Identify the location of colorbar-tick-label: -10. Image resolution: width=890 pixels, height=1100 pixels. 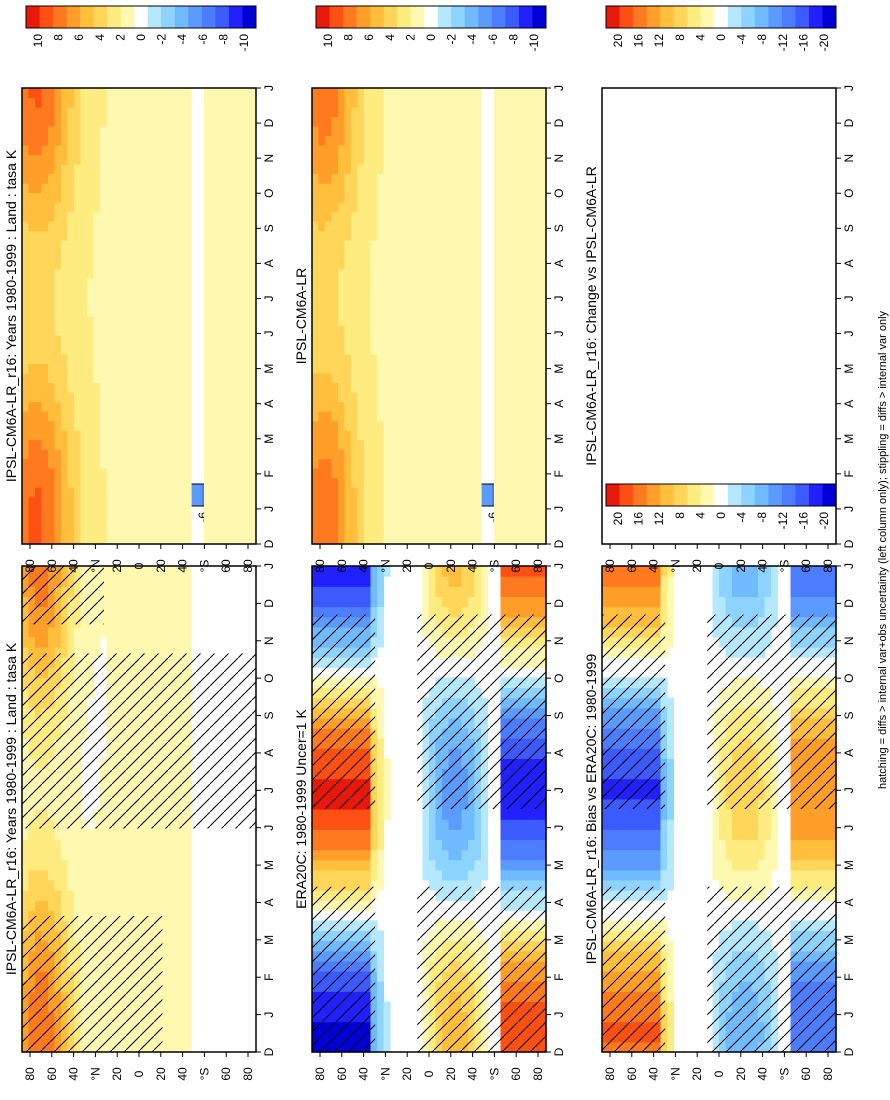
(244, 43).